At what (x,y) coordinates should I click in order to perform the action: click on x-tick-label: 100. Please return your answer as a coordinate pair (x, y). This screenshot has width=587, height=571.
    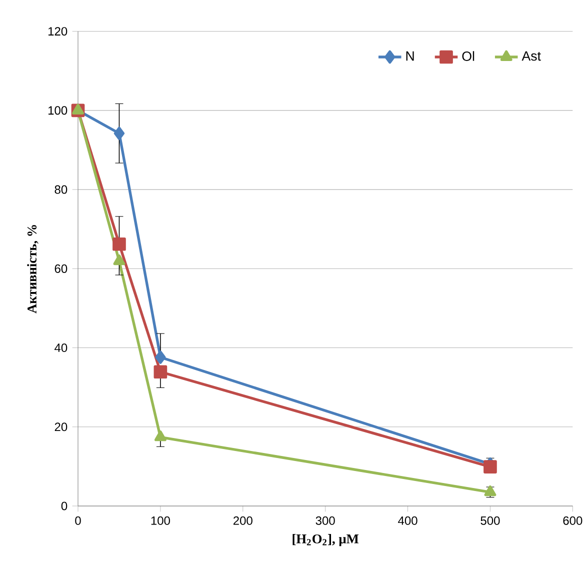
    Looking at the image, I should click on (160, 520).